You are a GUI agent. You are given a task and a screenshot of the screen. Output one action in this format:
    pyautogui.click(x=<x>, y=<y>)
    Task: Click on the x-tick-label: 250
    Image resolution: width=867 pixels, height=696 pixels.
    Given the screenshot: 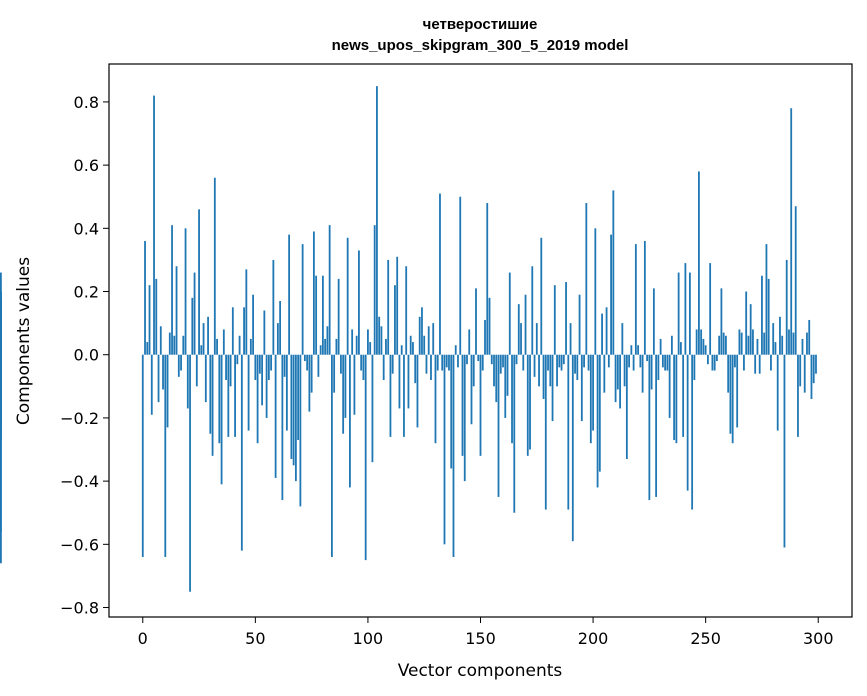 What is the action you would take?
    pyautogui.click(x=705, y=638)
    